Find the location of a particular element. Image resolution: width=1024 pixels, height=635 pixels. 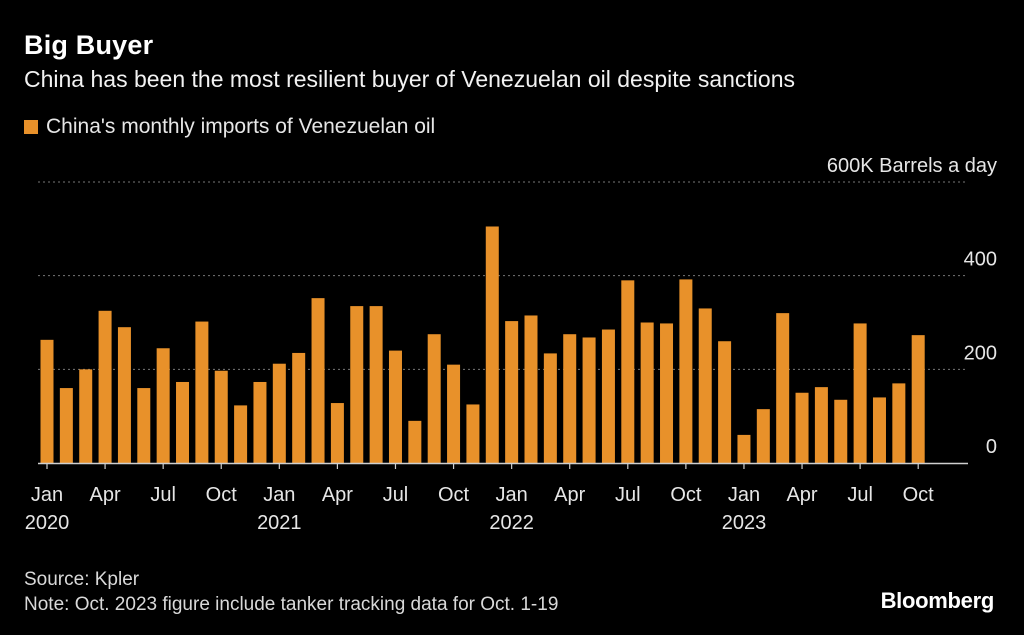

x-year-label: 2021 is located at coordinates (279, 523).